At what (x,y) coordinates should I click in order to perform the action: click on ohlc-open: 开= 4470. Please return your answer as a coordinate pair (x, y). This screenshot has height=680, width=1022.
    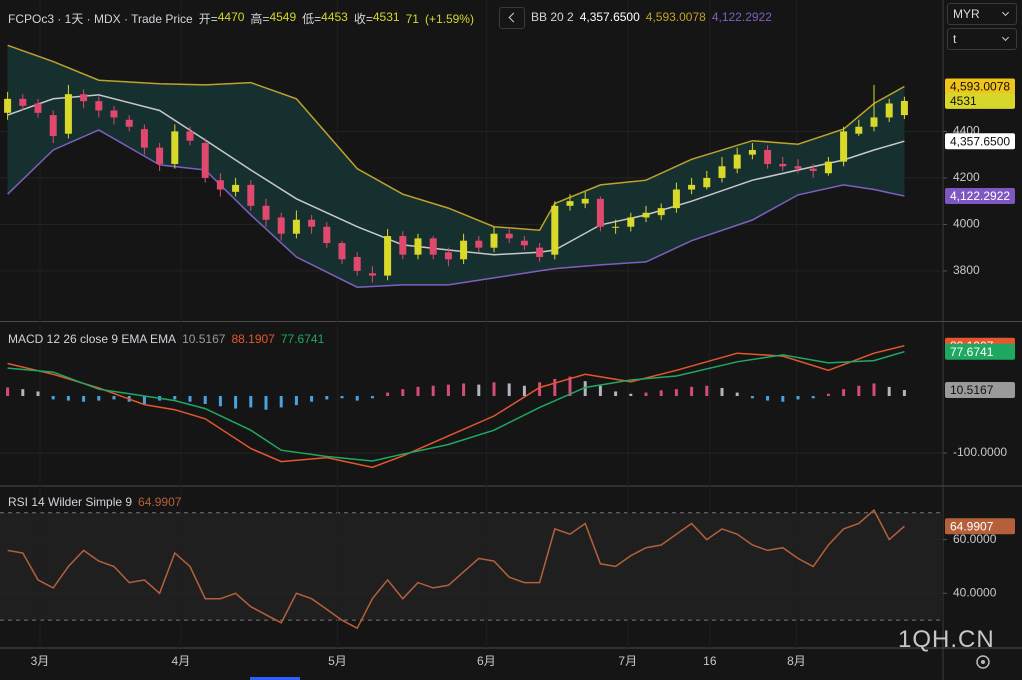
    Looking at the image, I should click on (222, 18).